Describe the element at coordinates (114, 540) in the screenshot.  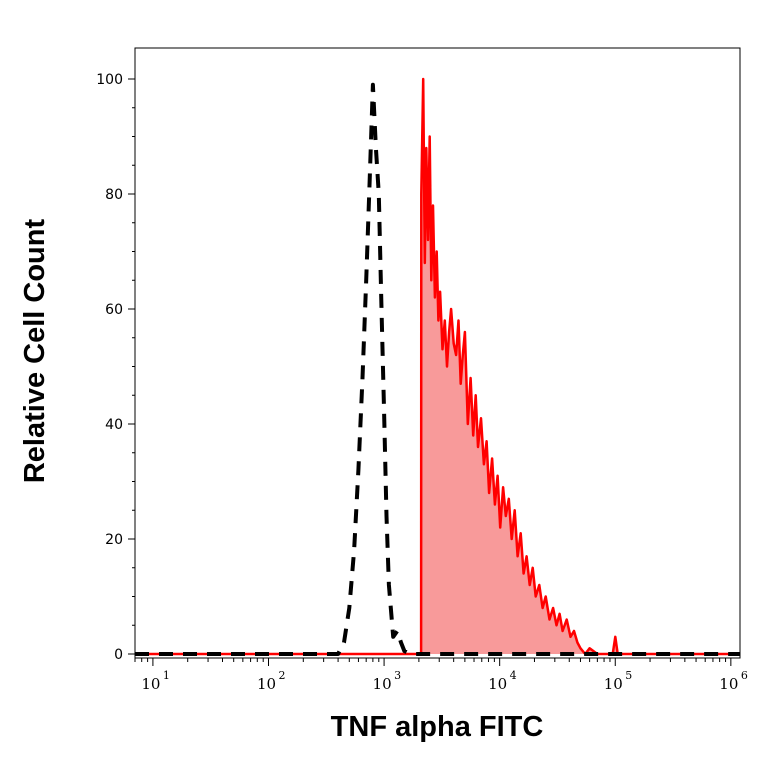
I see `y-tick-label-1: 20` at that location.